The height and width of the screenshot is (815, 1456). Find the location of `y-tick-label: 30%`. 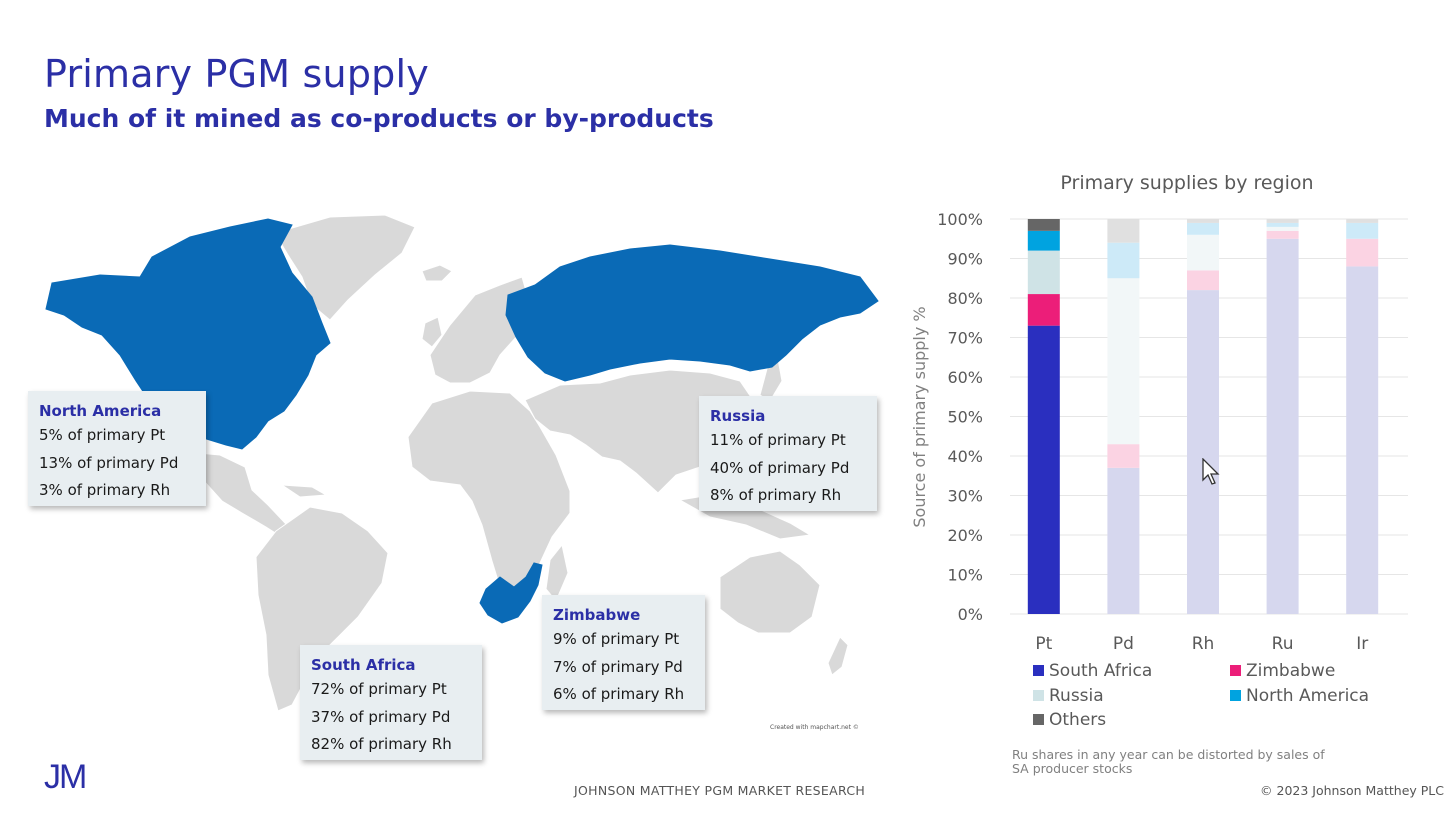

y-tick-label: 30% is located at coordinates (965, 496).